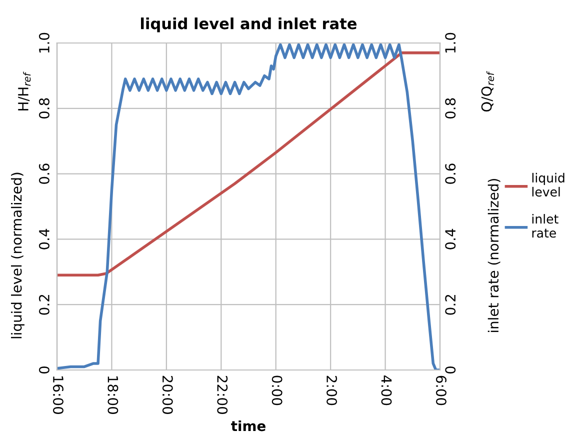  I want to click on x-tick-label: 22:00, so click(222, 395).